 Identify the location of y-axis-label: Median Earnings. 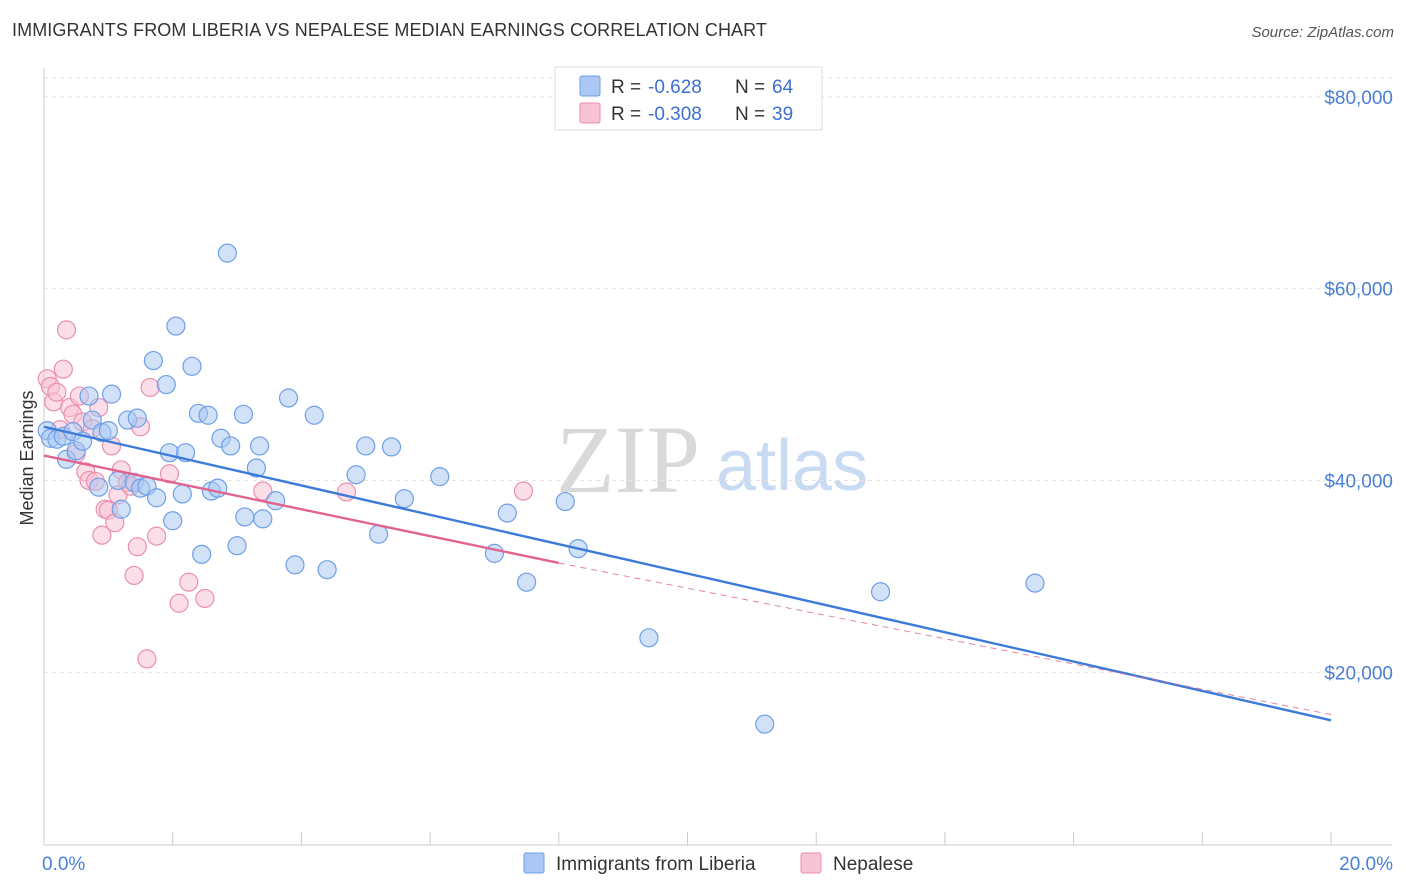
(27, 457).